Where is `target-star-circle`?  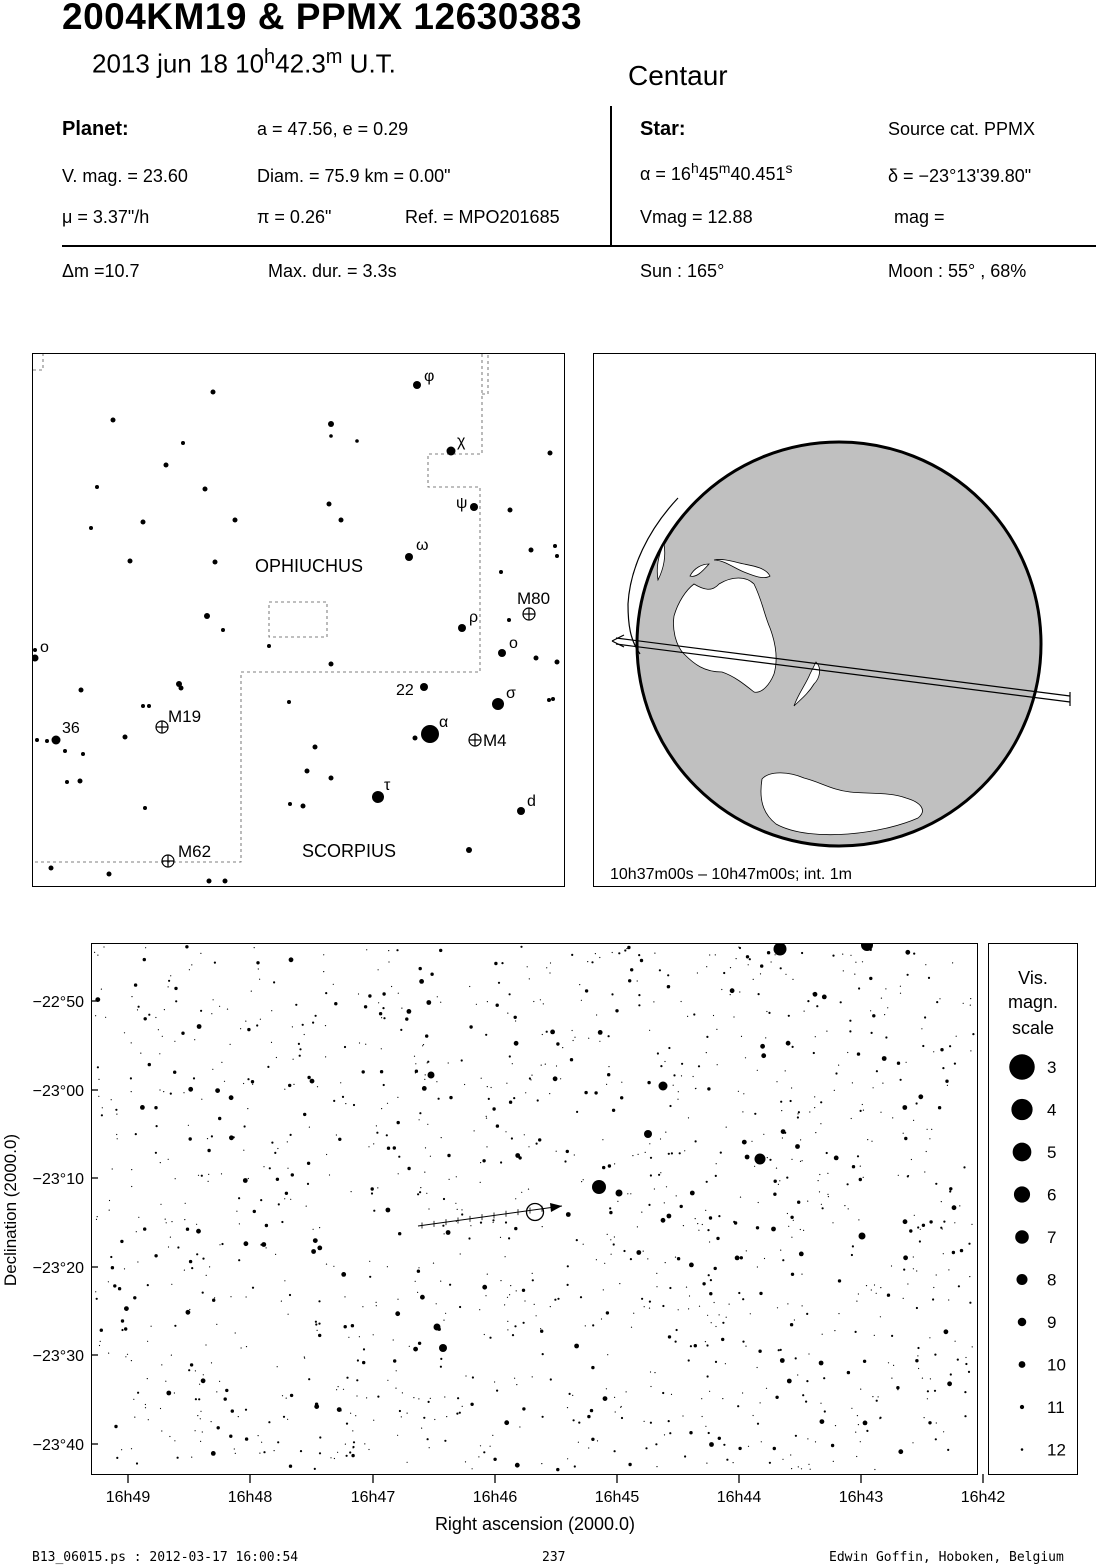
target-star-circle is located at coordinates (535, 1212).